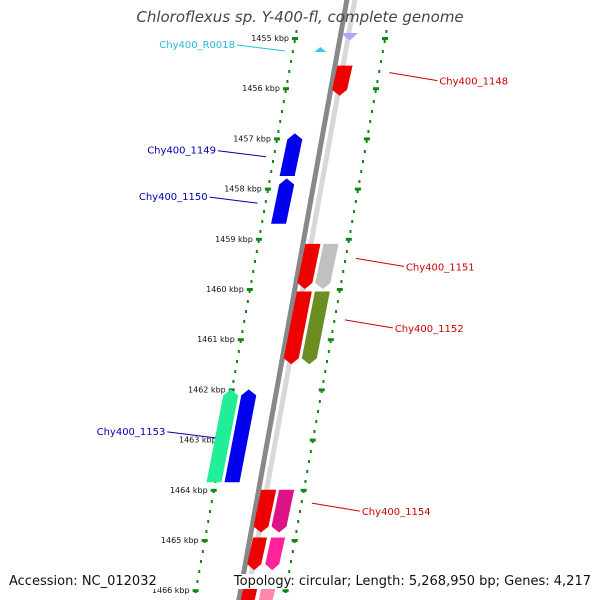  What do you see at coordinates (243, 189) in the screenshot?
I see `ruler-label: 1458 kbp` at bounding box center [243, 189].